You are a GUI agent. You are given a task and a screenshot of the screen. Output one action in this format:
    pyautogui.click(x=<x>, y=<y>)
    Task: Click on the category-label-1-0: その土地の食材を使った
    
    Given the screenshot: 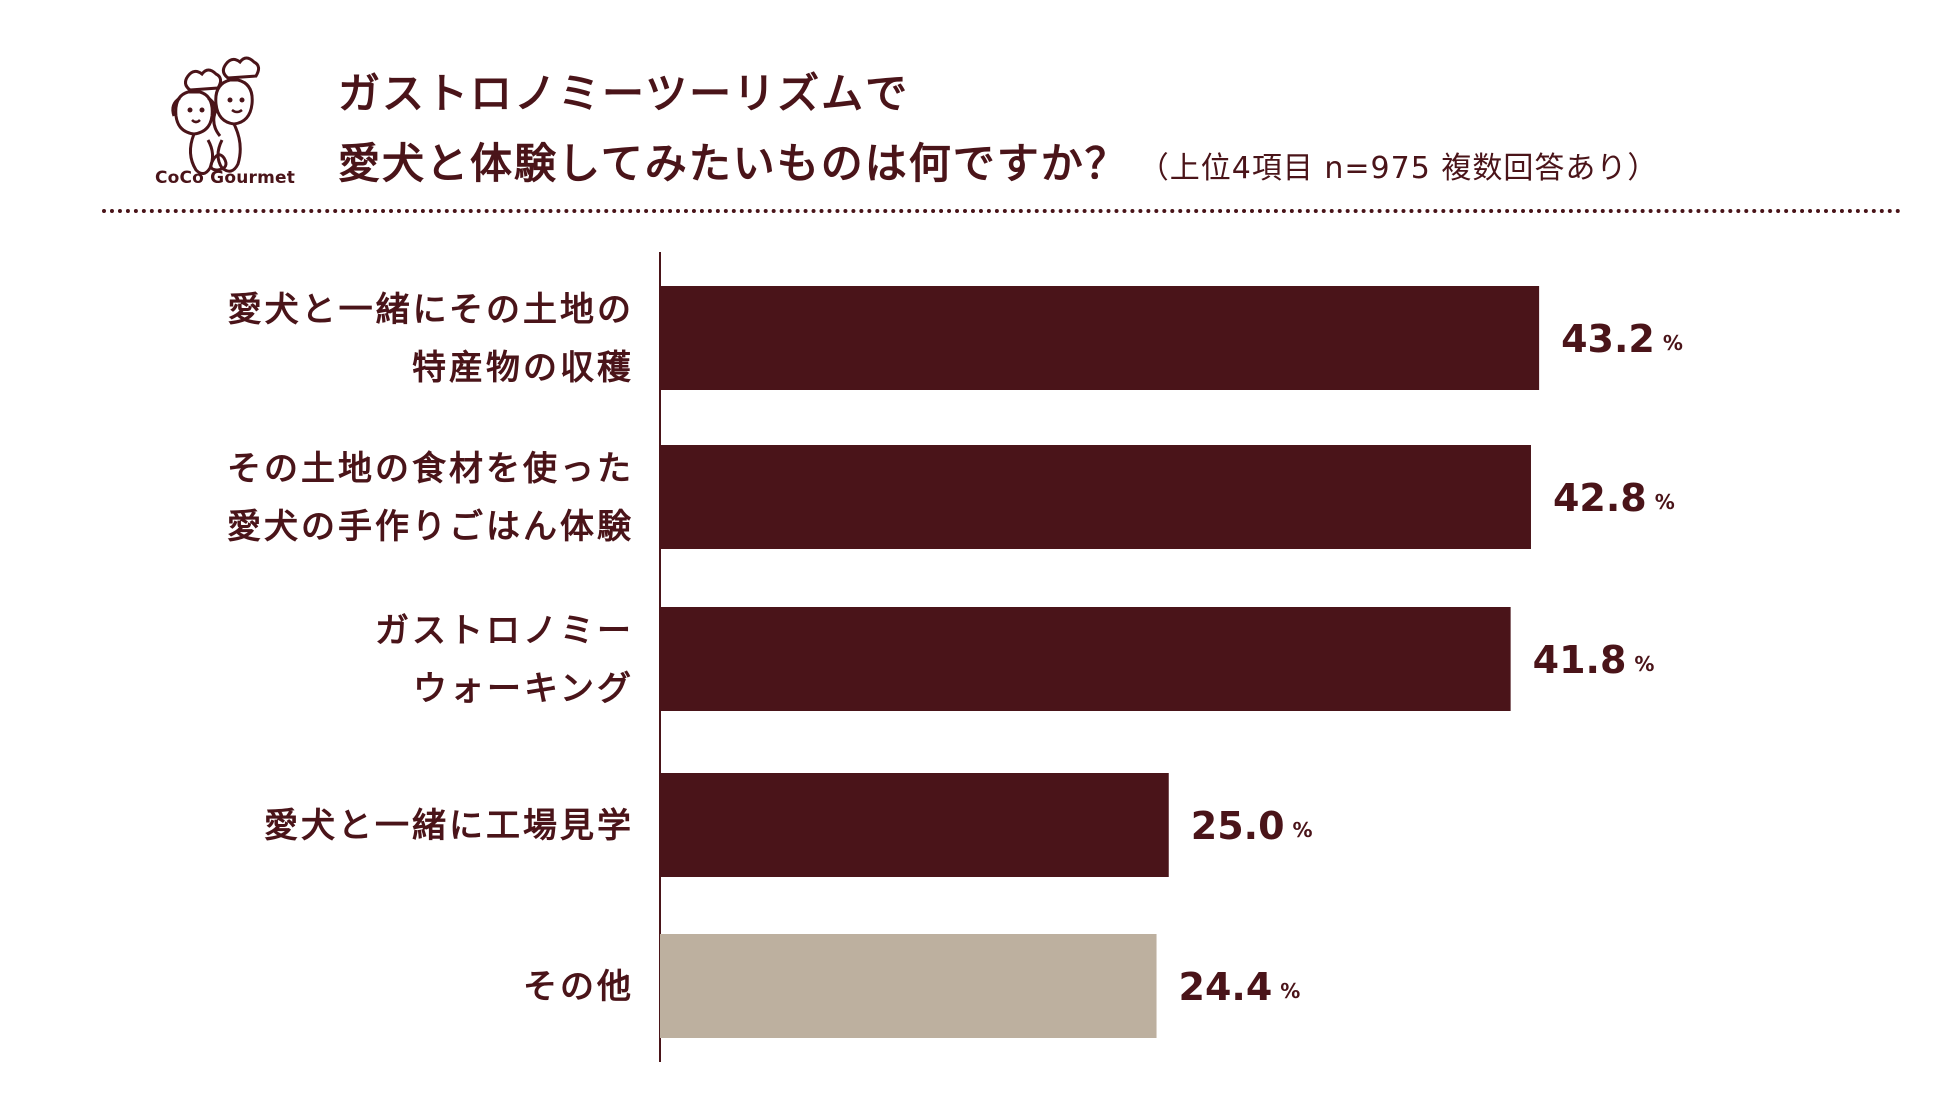 What is the action you would take?
    pyautogui.click(x=430, y=469)
    